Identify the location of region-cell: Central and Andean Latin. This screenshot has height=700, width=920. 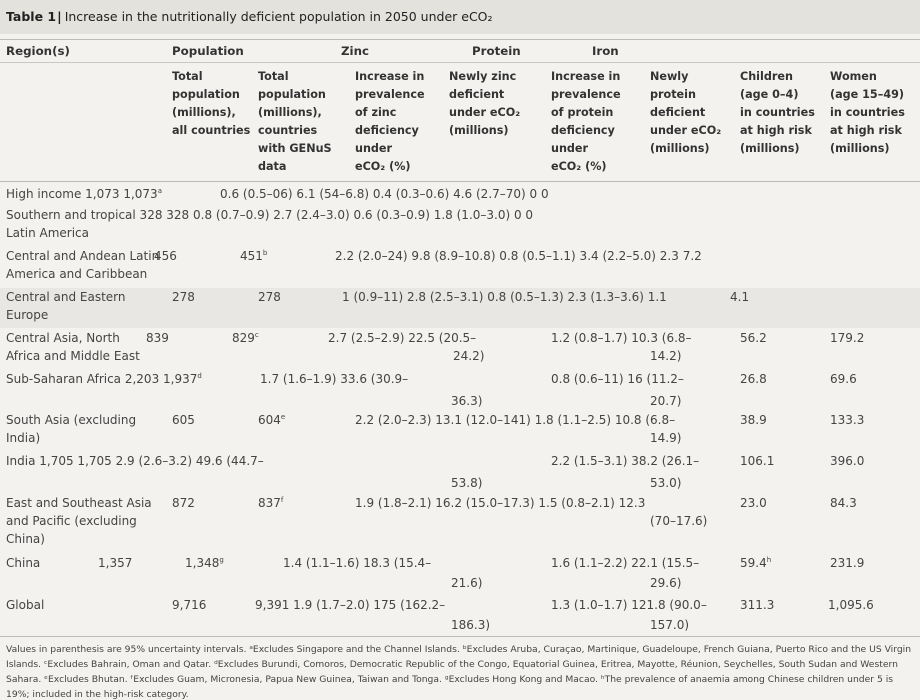
(83, 256).